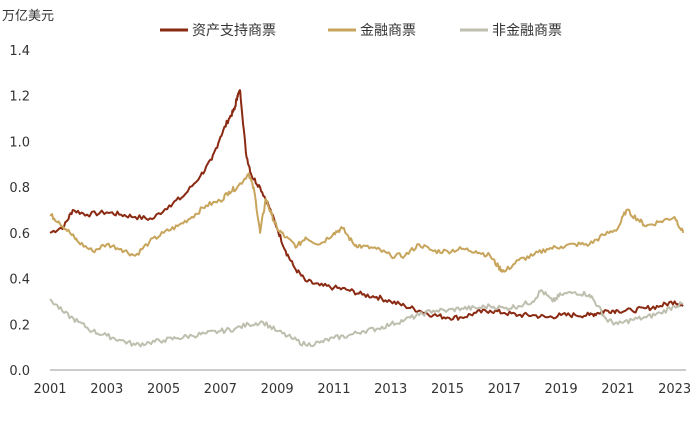 The width and height of the screenshot is (700, 434). Describe the element at coordinates (19, 371) in the screenshot. I see `y-tick-label: 0.0` at that location.